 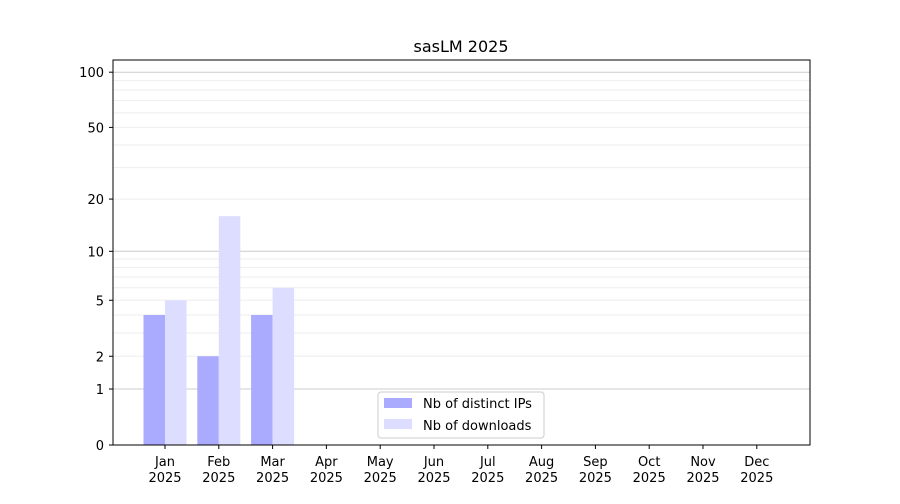 What do you see at coordinates (649, 462) in the screenshot?
I see `x-tick-label-month: Oct` at bounding box center [649, 462].